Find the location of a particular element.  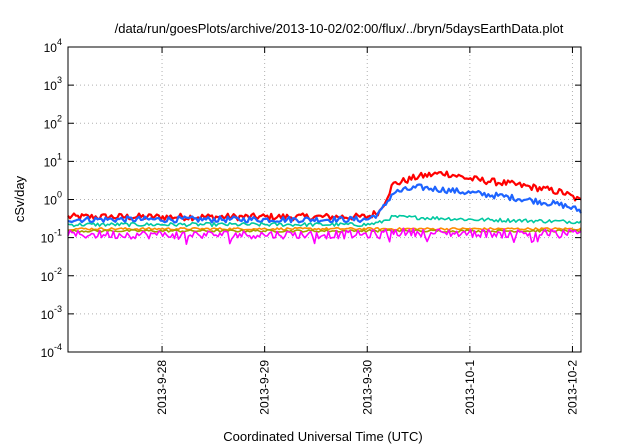

y-tick-label: 10⁻¹ is located at coordinates (51, 237).